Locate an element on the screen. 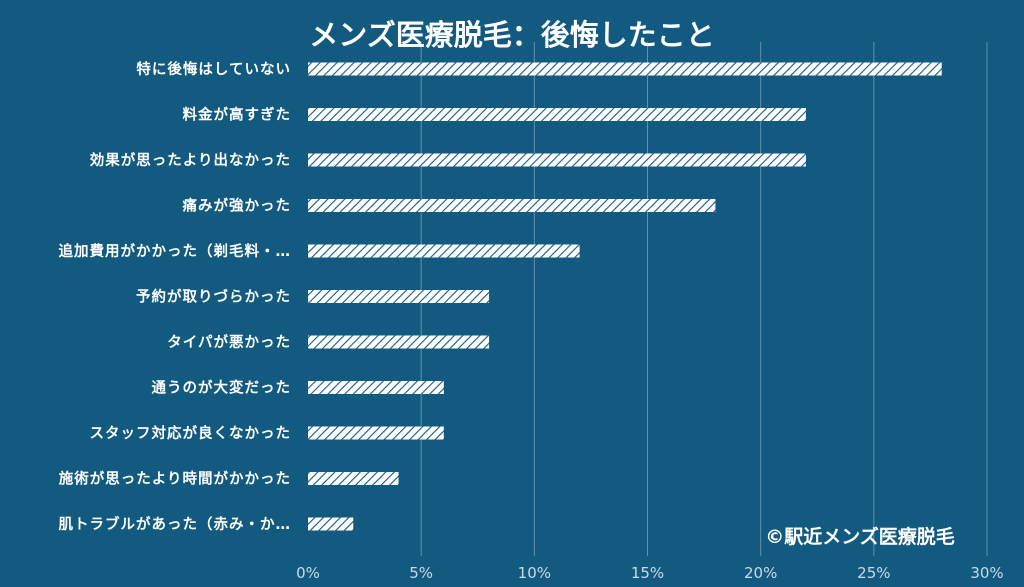 The image size is (1024, 587). category-label: 通うのが大変だった is located at coordinates (222, 388).